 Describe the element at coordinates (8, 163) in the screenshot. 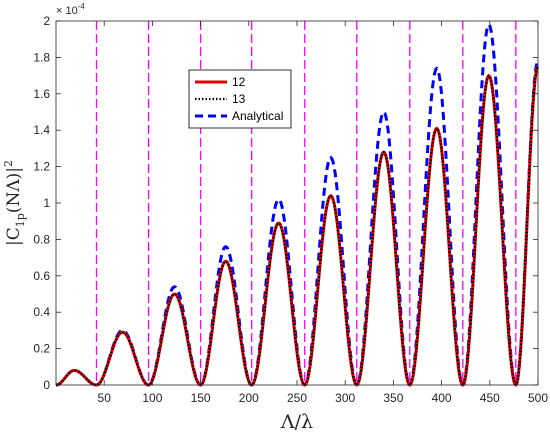

I see `y-label-superscript: 2` at that location.